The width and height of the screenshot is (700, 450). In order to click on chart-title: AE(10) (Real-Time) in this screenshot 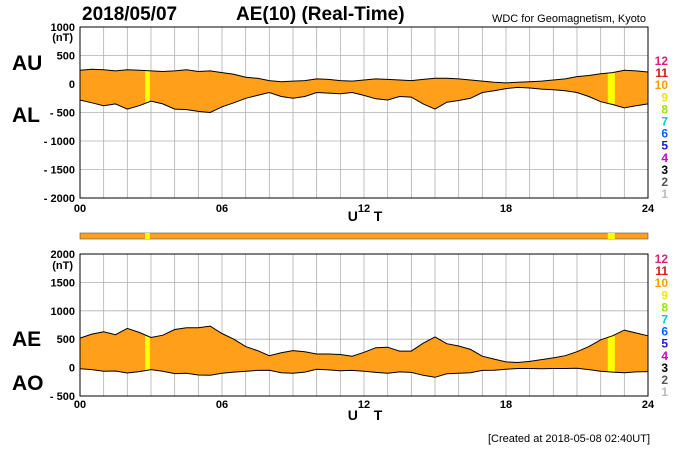, I will do `click(320, 14)`.